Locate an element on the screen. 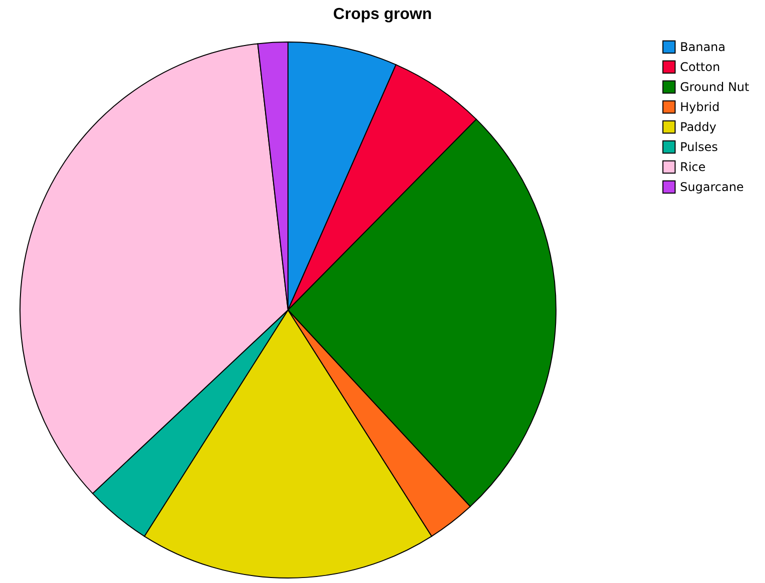 The width and height of the screenshot is (765, 583). legend-label: Banana is located at coordinates (703, 47).